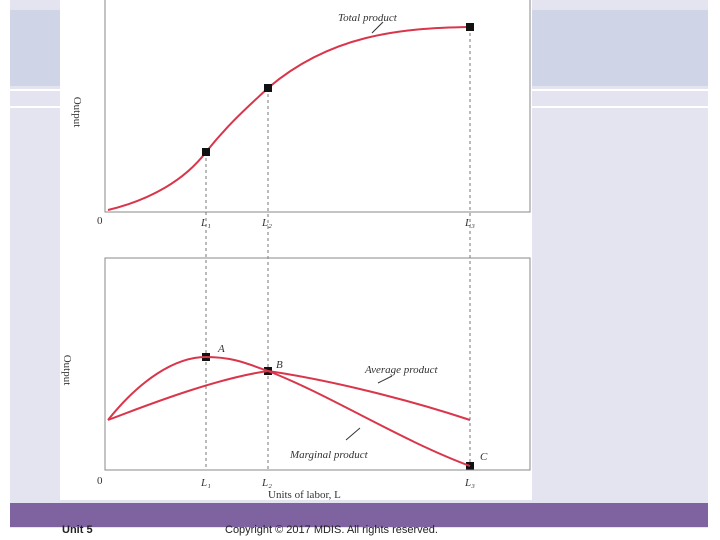 This screenshot has height=540, width=720. I want to click on average-product-curve, so click(289, 395).